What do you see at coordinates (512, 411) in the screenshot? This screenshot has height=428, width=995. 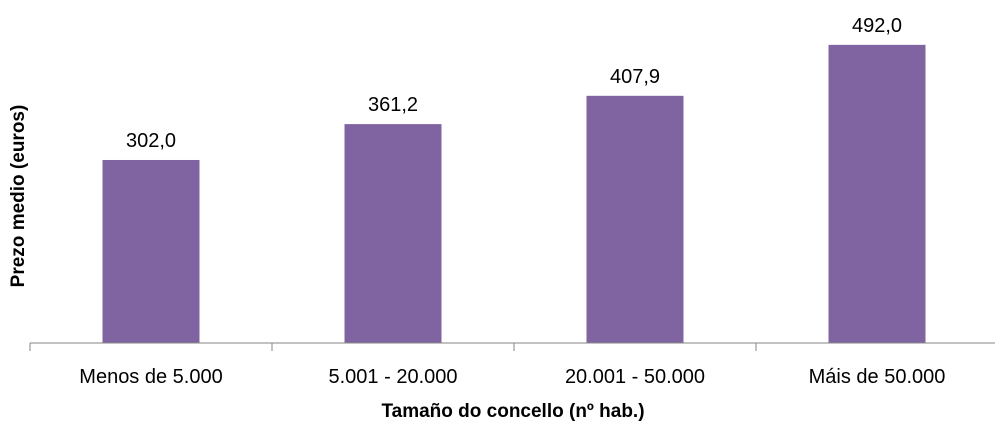 I see `x-axis-title: Tamaño do concello (nº hab.)` at bounding box center [512, 411].